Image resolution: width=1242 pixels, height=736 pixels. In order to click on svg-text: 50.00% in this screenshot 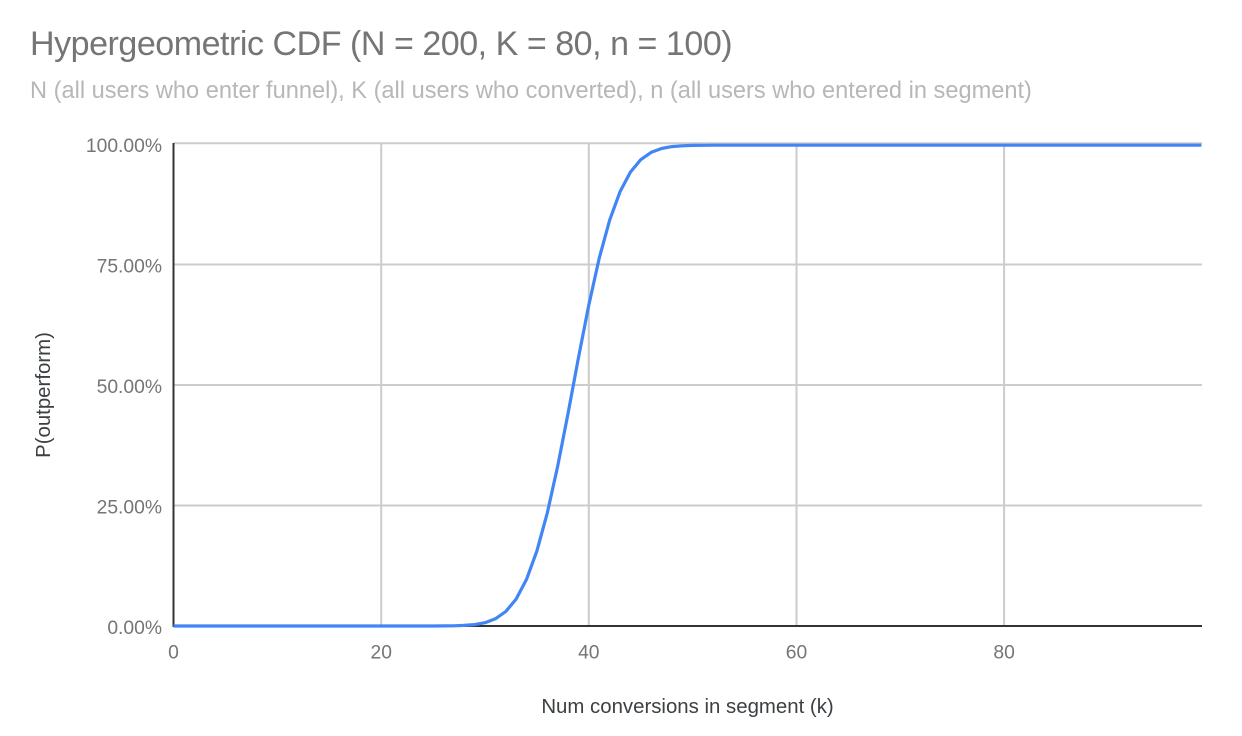, I will do `click(129, 387)`.